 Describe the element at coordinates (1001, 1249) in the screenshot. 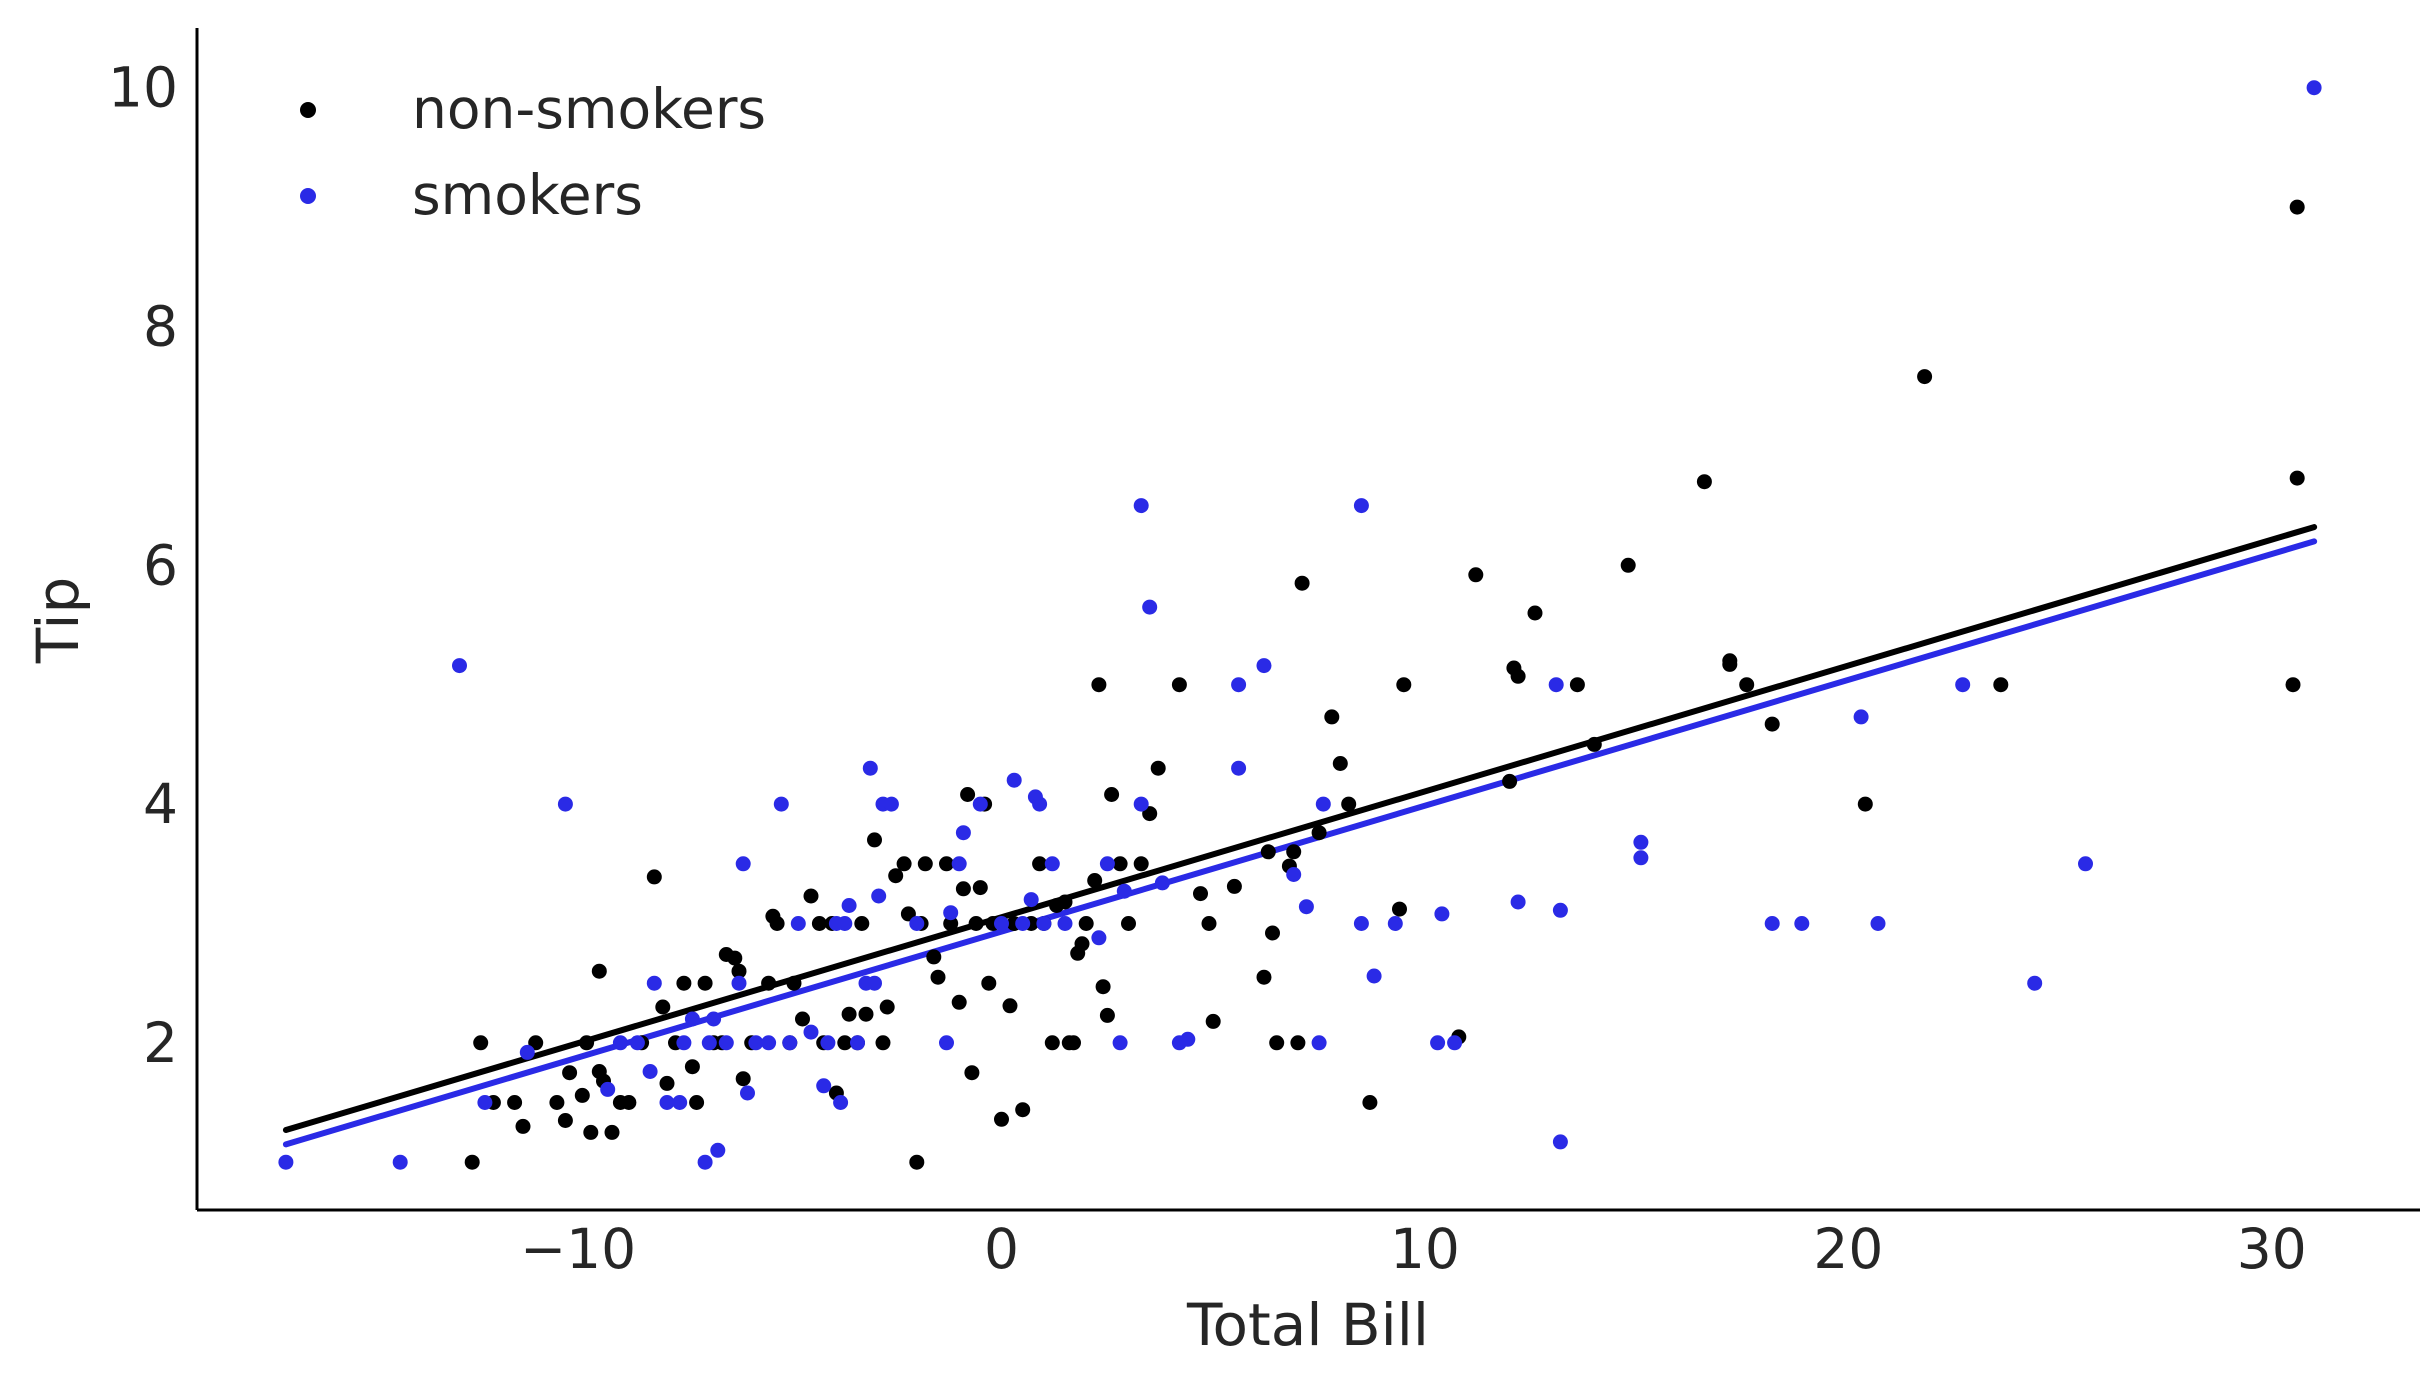

I see `x-tick-label: 0` at that location.